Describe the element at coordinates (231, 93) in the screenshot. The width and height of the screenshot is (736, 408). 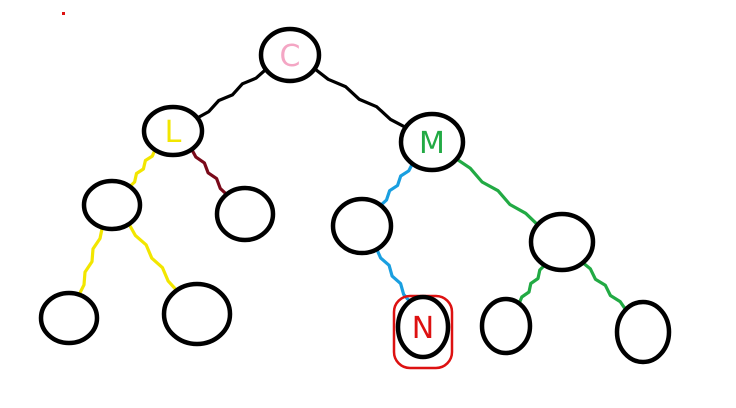
I see `edge-root-to-left` at that location.